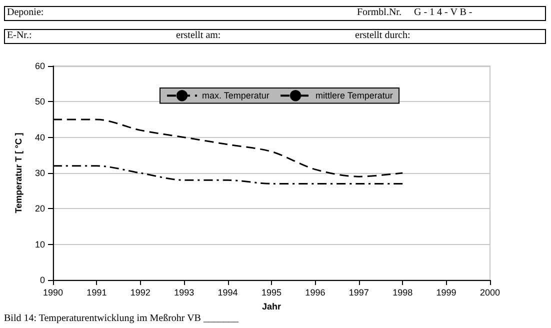 The image size is (551, 328). What do you see at coordinates (272, 307) in the screenshot?
I see `x-axis-title: Jahr` at bounding box center [272, 307].